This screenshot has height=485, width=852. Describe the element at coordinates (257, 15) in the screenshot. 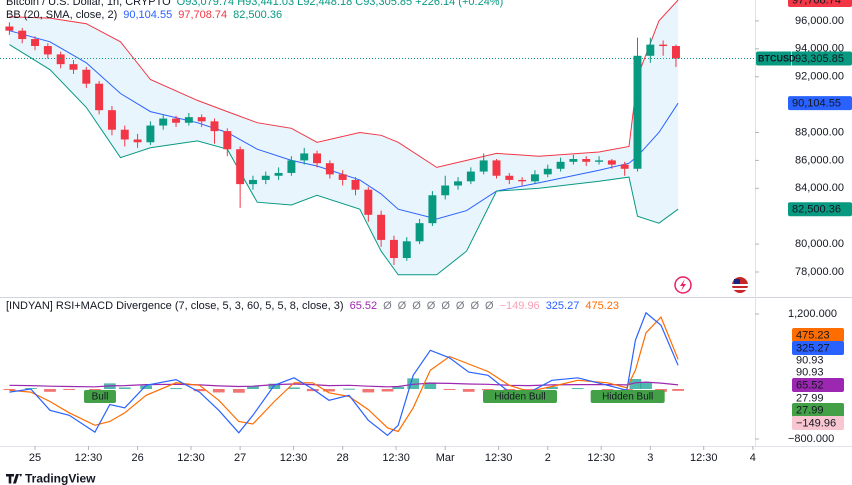

I see `bb-legend-value: 82,500.36` at that location.